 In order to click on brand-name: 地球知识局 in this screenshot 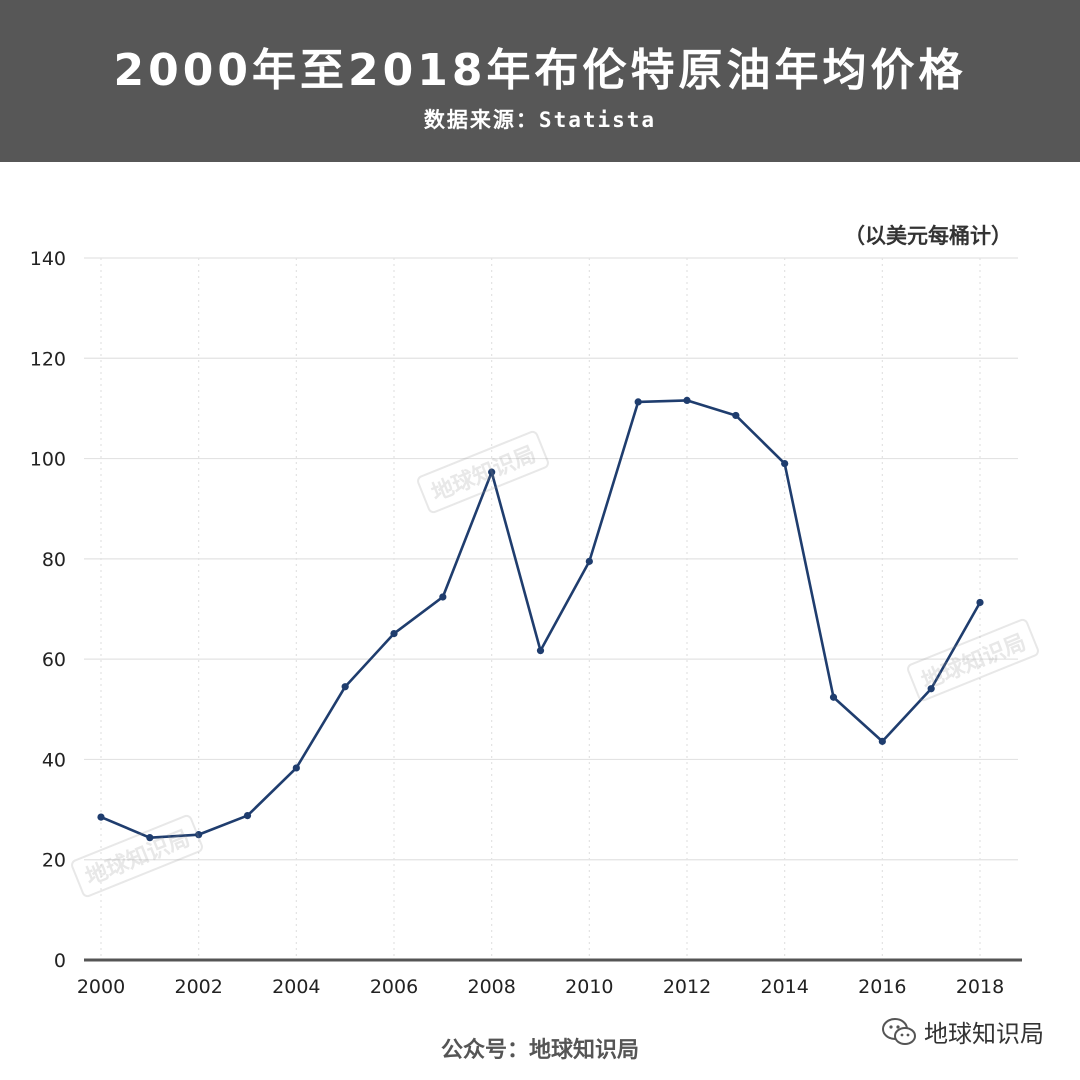, I will do `click(984, 1034)`.